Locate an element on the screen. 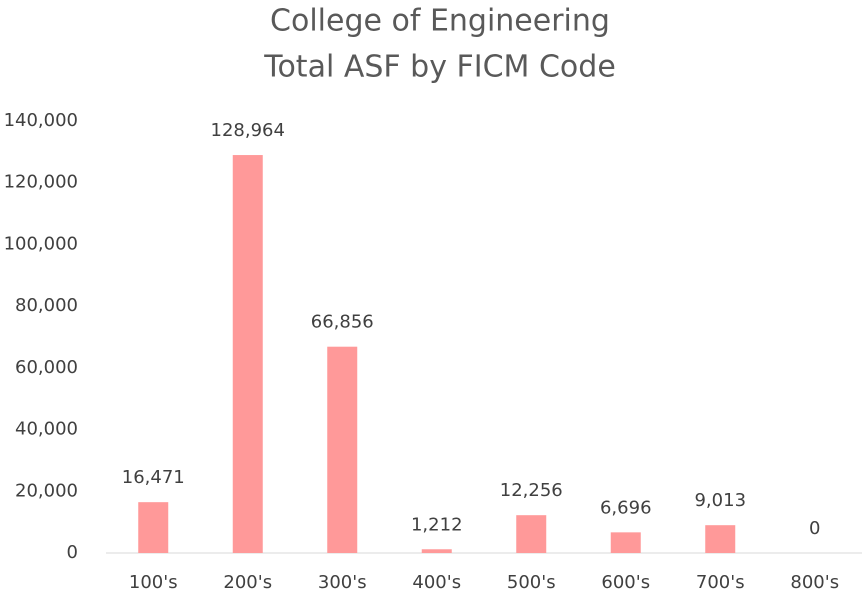 This screenshot has height=602, width=863. data-label: 16,471 is located at coordinates (153, 477).